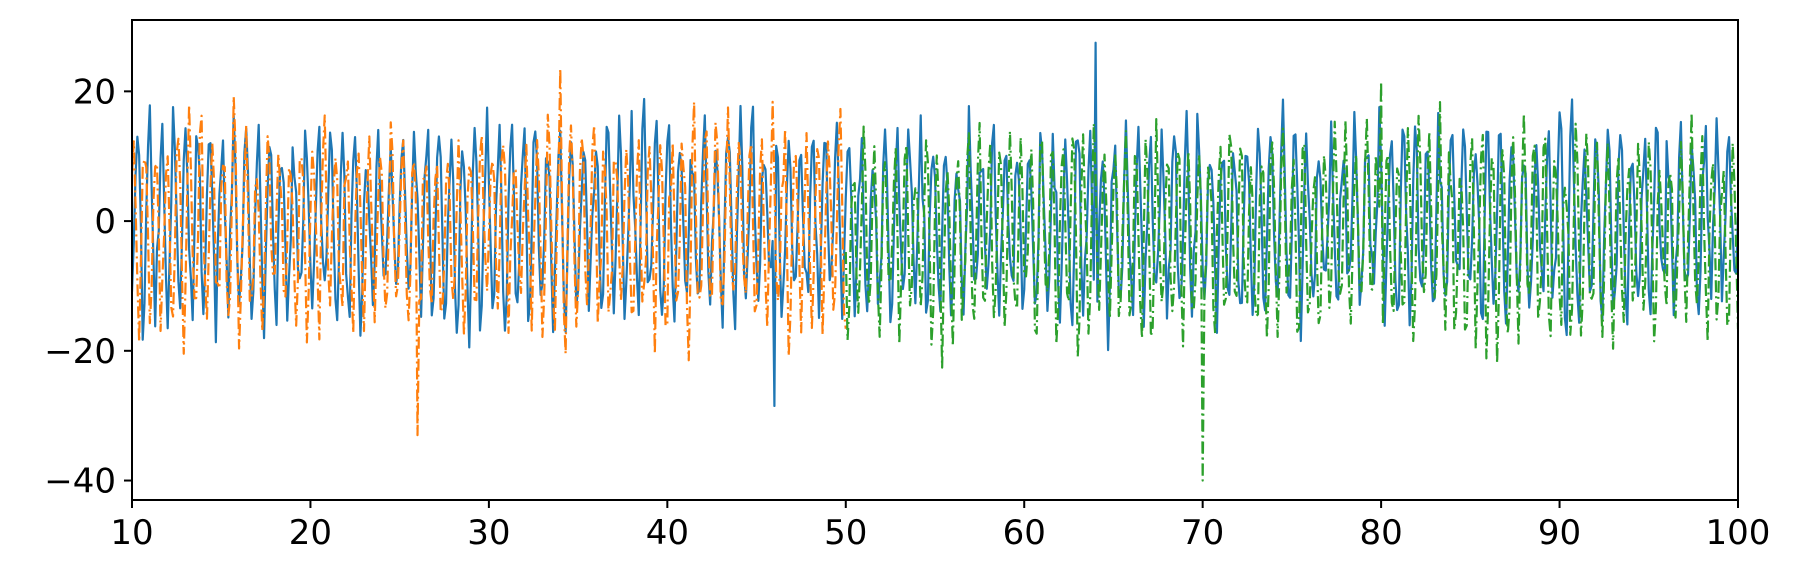 This screenshot has height=582, width=1800. Describe the element at coordinates (310, 533) in the screenshot. I see `x-tick-label-20: 20` at that location.